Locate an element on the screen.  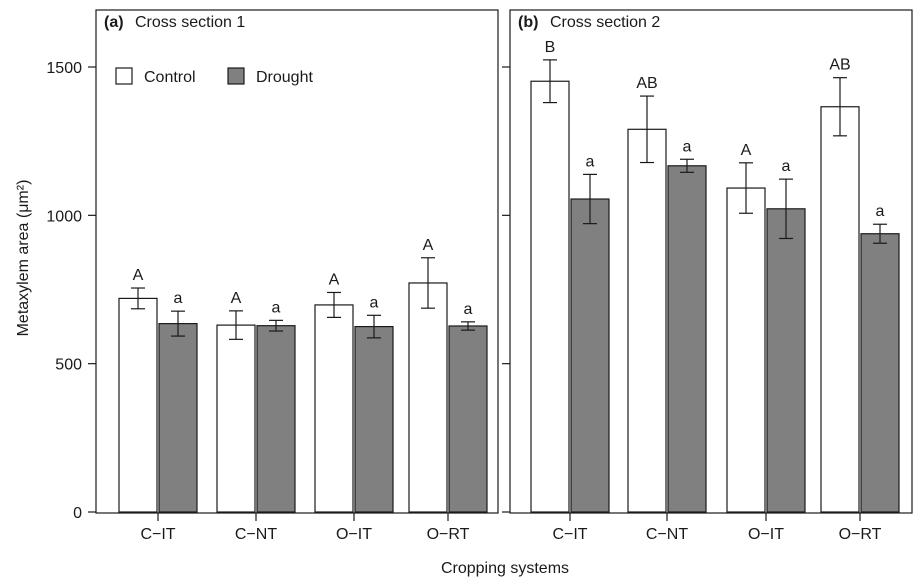
panel-title: Cross section 1 is located at coordinates (190, 22).